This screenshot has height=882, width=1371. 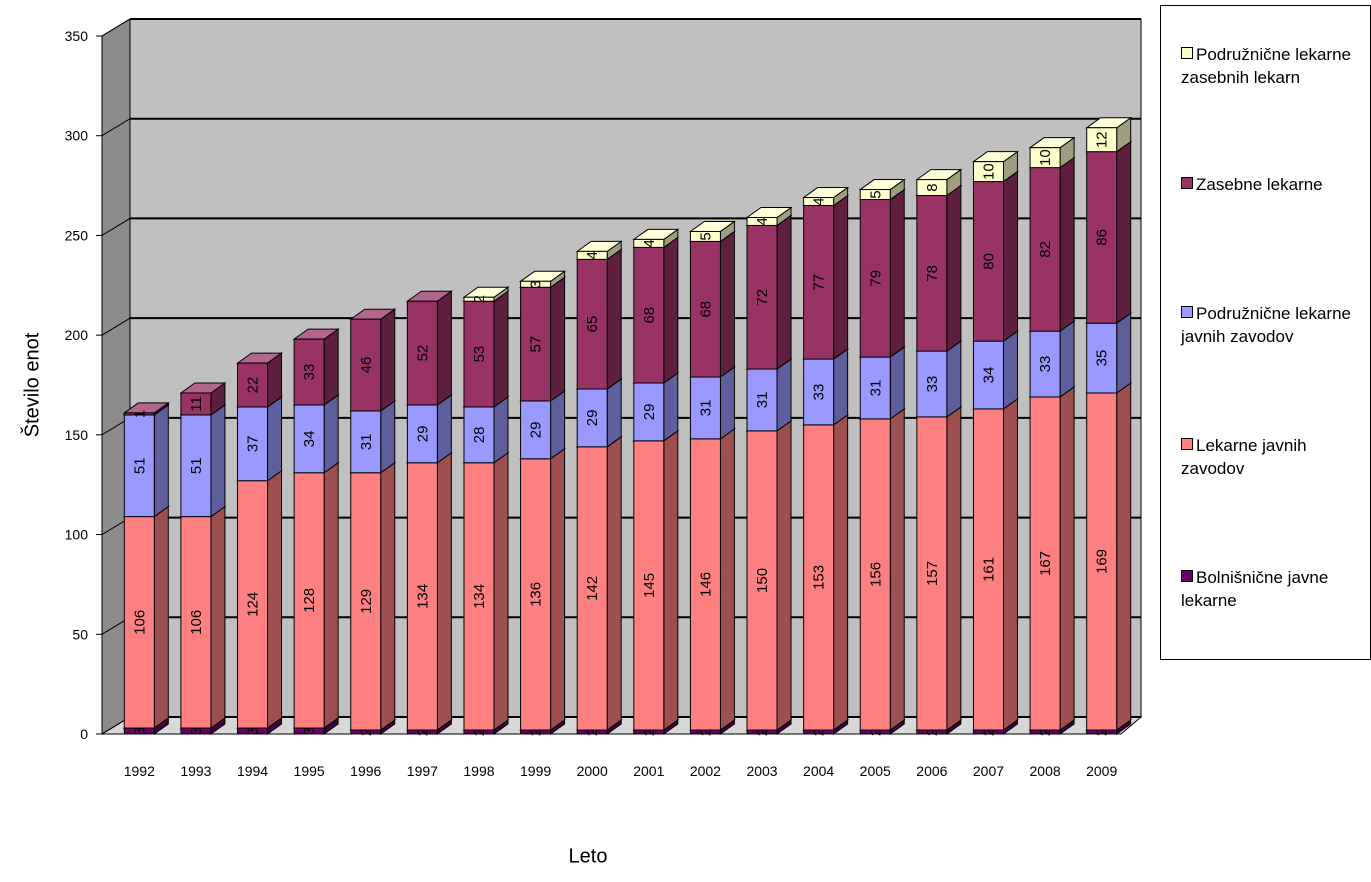 I want to click on data-label: 31, so click(x=705, y=408).